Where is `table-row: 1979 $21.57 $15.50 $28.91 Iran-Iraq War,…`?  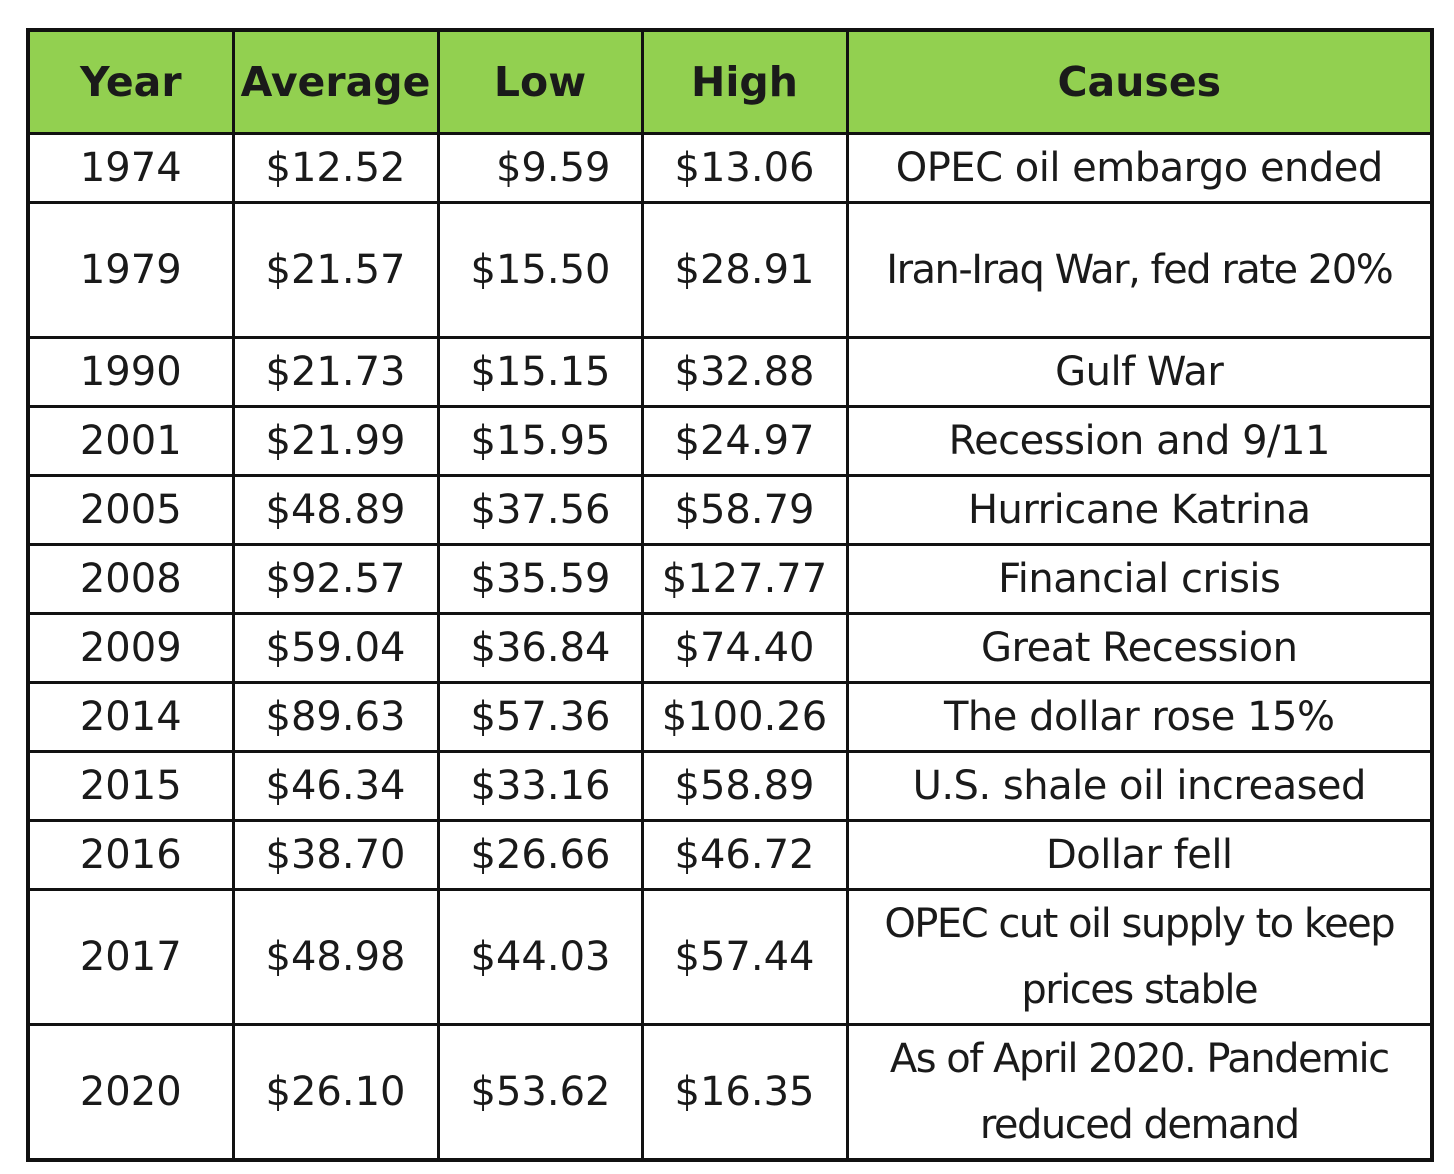
table-row: 1979 $21.57 $15.50 $28.91 Iran-Iraq War,… is located at coordinates (730, 270).